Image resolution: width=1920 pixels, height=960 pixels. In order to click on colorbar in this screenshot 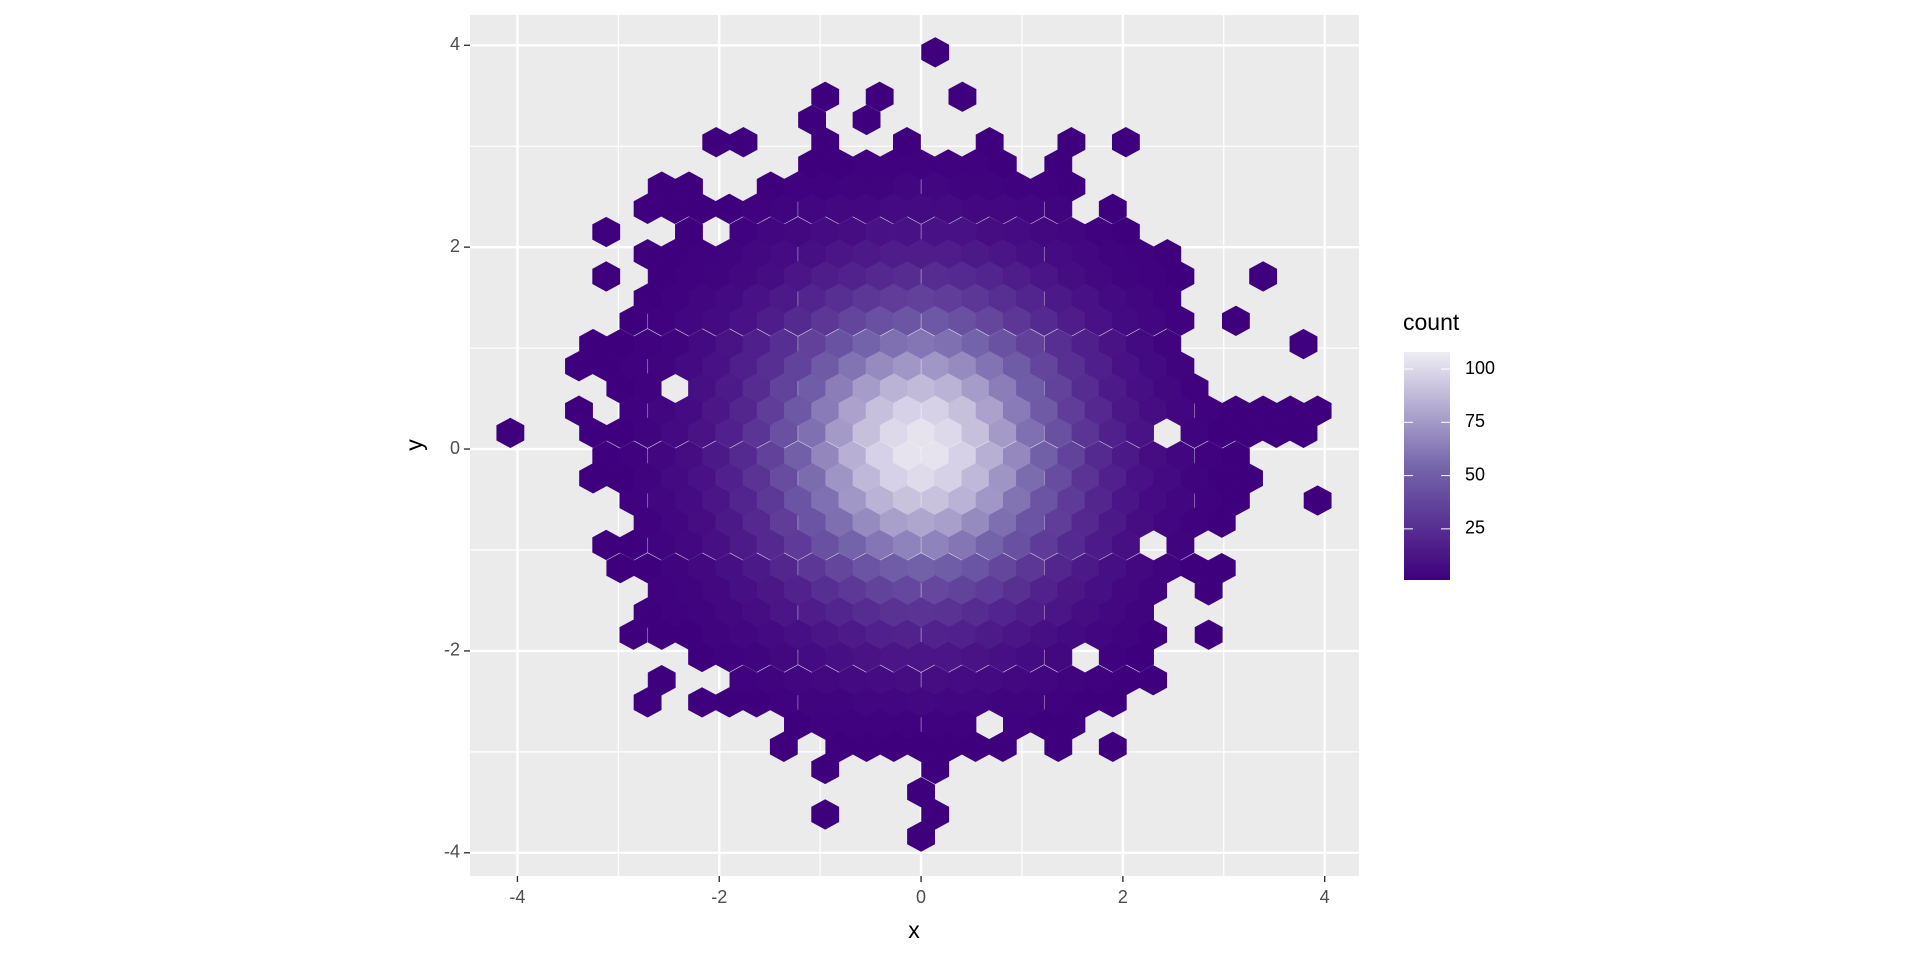, I will do `click(1427, 466)`.